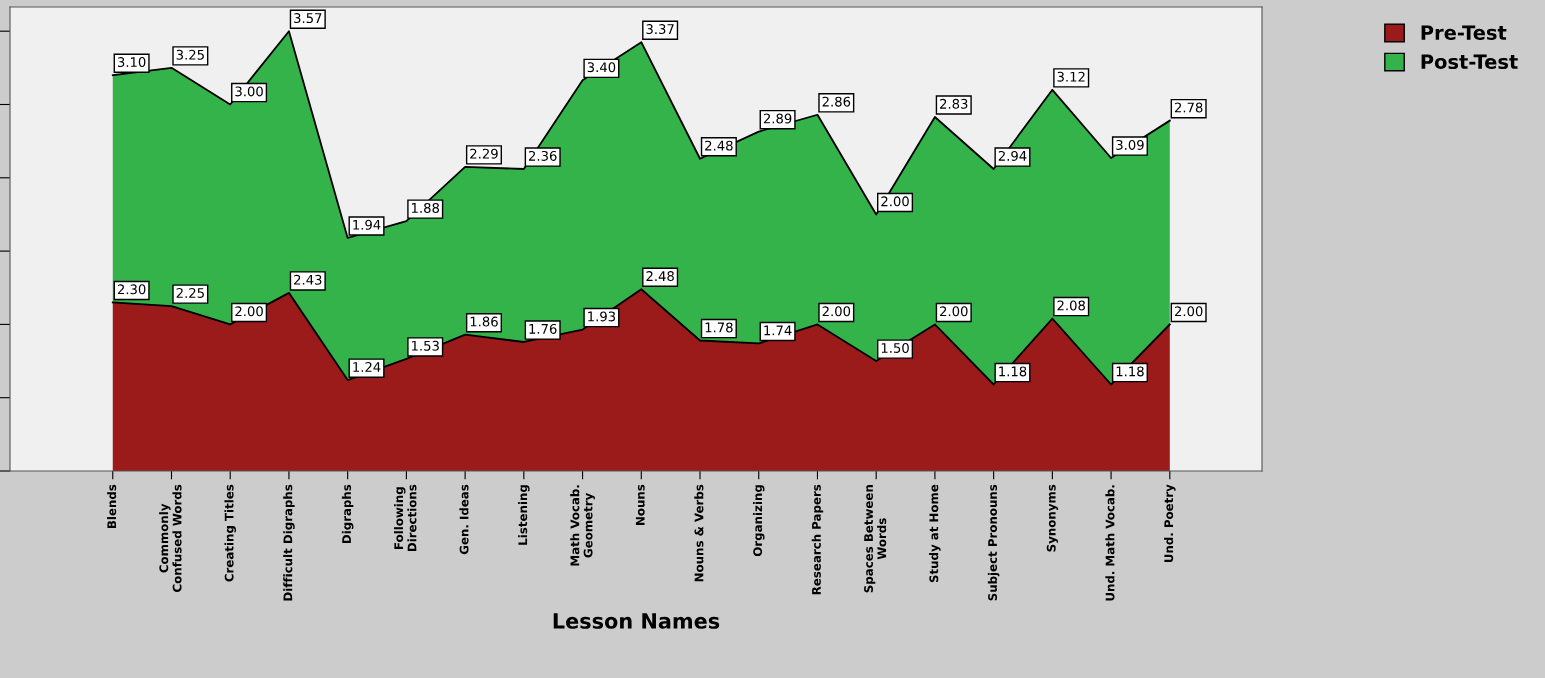 The image size is (1545, 678). What do you see at coordinates (426, 207) in the screenshot?
I see `data-label: 1.88` at bounding box center [426, 207].